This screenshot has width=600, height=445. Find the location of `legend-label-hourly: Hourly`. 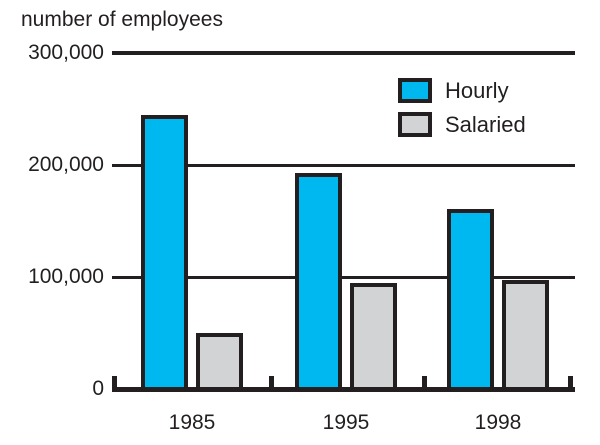

legend-label-hourly: Hourly is located at coordinates (477, 90).